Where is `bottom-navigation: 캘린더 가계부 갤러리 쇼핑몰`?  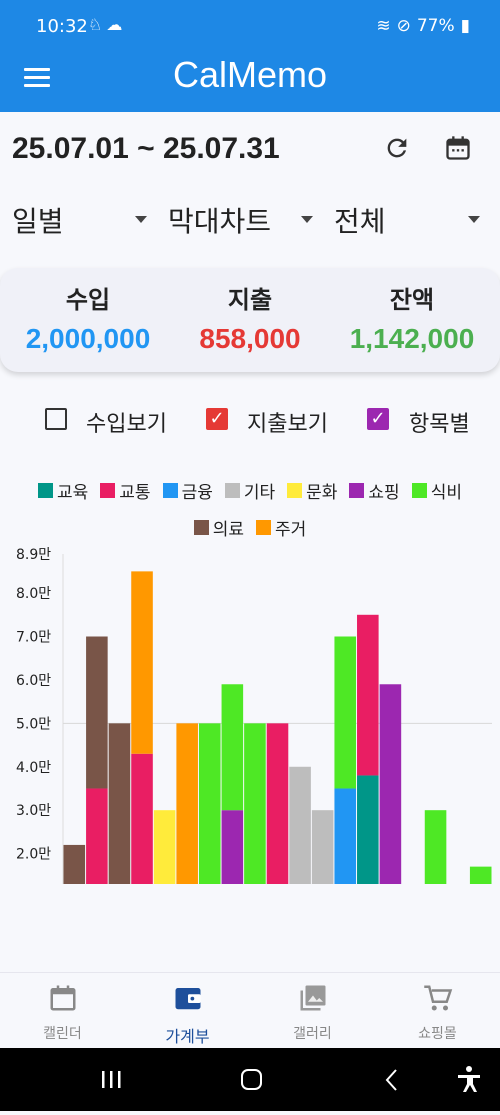 bottom-navigation: 캘린더 가계부 갤러리 쇼핑몰 is located at coordinates (250, 1010).